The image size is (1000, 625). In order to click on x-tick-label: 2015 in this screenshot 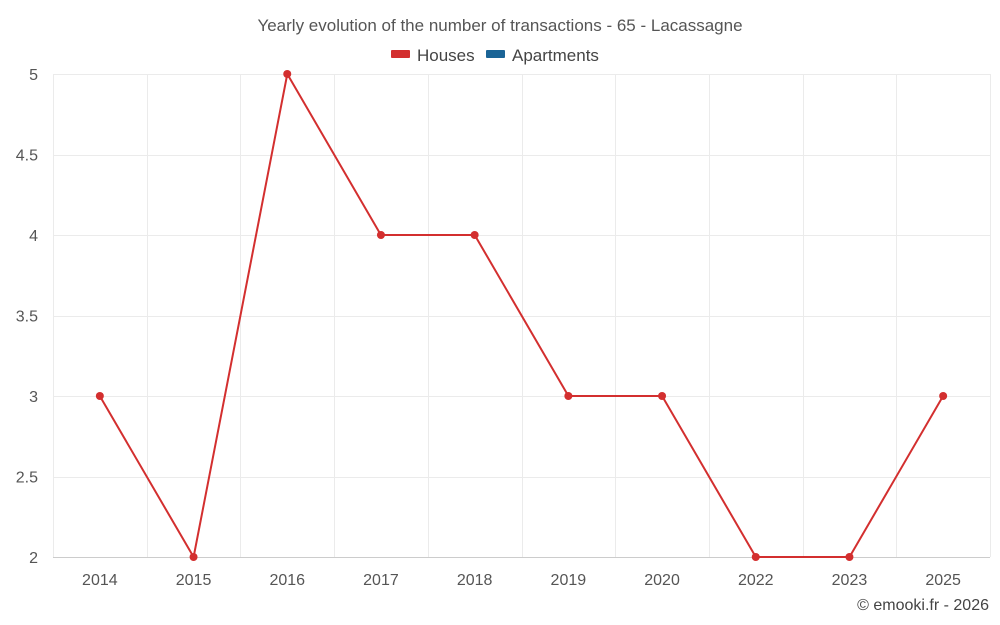, I will do `click(194, 580)`.